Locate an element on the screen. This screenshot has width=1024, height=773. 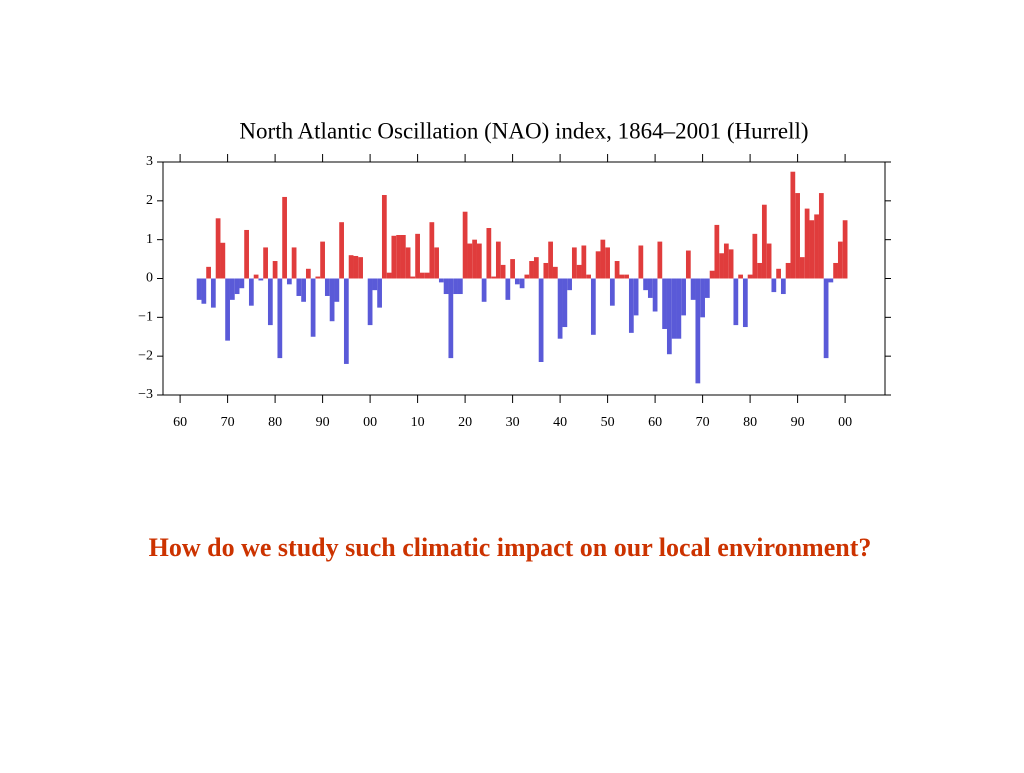
x-tick-label: 00 is located at coordinates (370, 422).